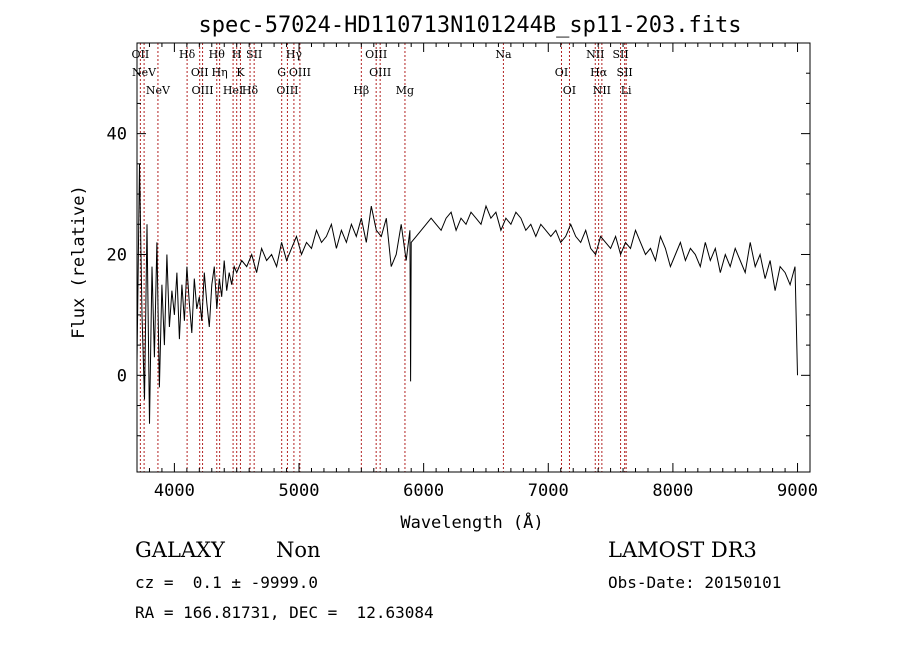 This screenshot has width=900, height=649. Describe the element at coordinates (117, 255) in the screenshot. I see `y-tick-label: 20` at that location.